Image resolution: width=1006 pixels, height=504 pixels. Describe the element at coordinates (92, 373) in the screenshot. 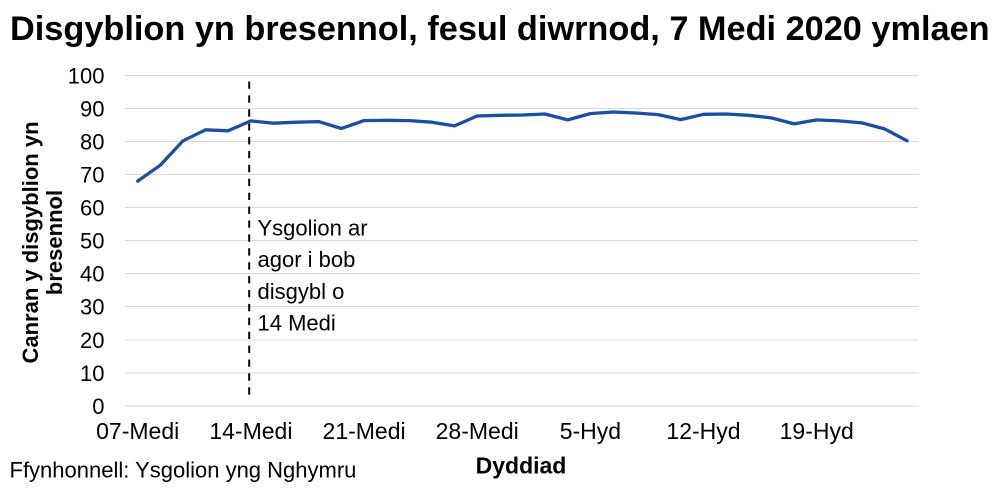

I see `svg-text: 10` at that location.